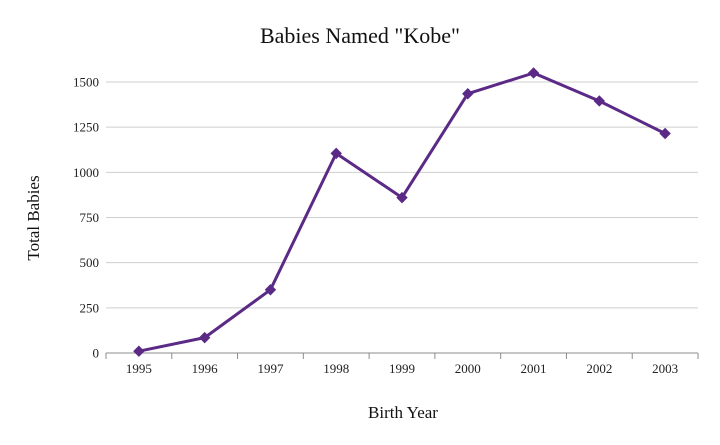 Image resolution: width=720 pixels, height=445 pixels. What do you see at coordinates (90, 217) in the screenshot?
I see `y-tick-label: 750` at bounding box center [90, 217].